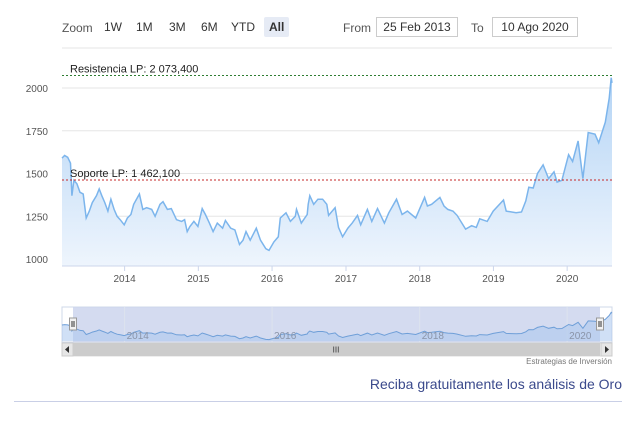  I want to click on reference-line-label: Resistencia LP: 2 073,400, so click(134, 69).